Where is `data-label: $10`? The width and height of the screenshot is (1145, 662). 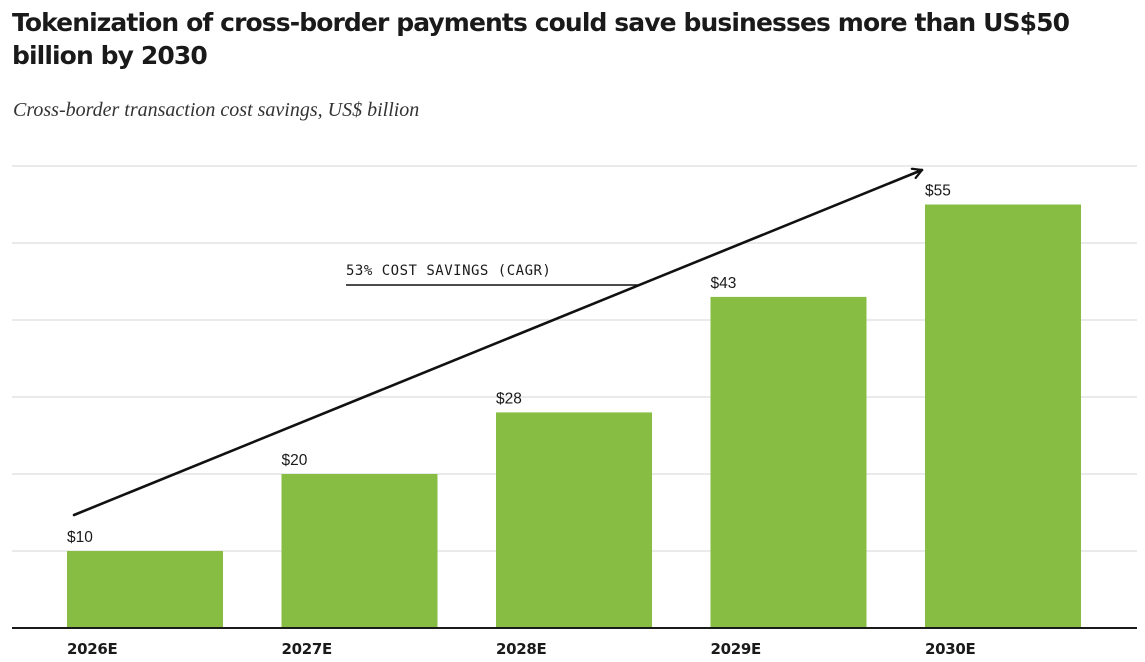
data-label: $10 is located at coordinates (80, 537).